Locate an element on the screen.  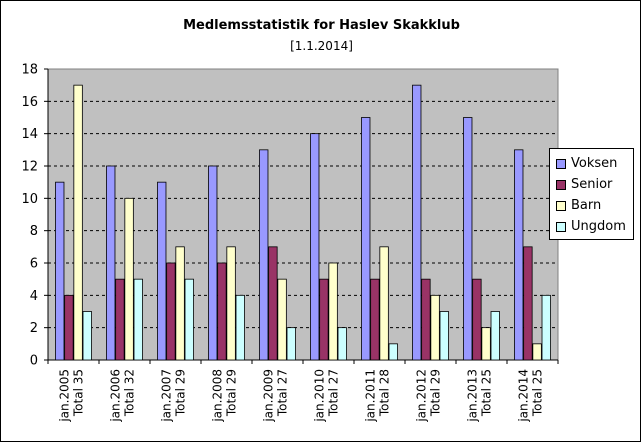
y-tick-label: 18 is located at coordinates (29, 70).